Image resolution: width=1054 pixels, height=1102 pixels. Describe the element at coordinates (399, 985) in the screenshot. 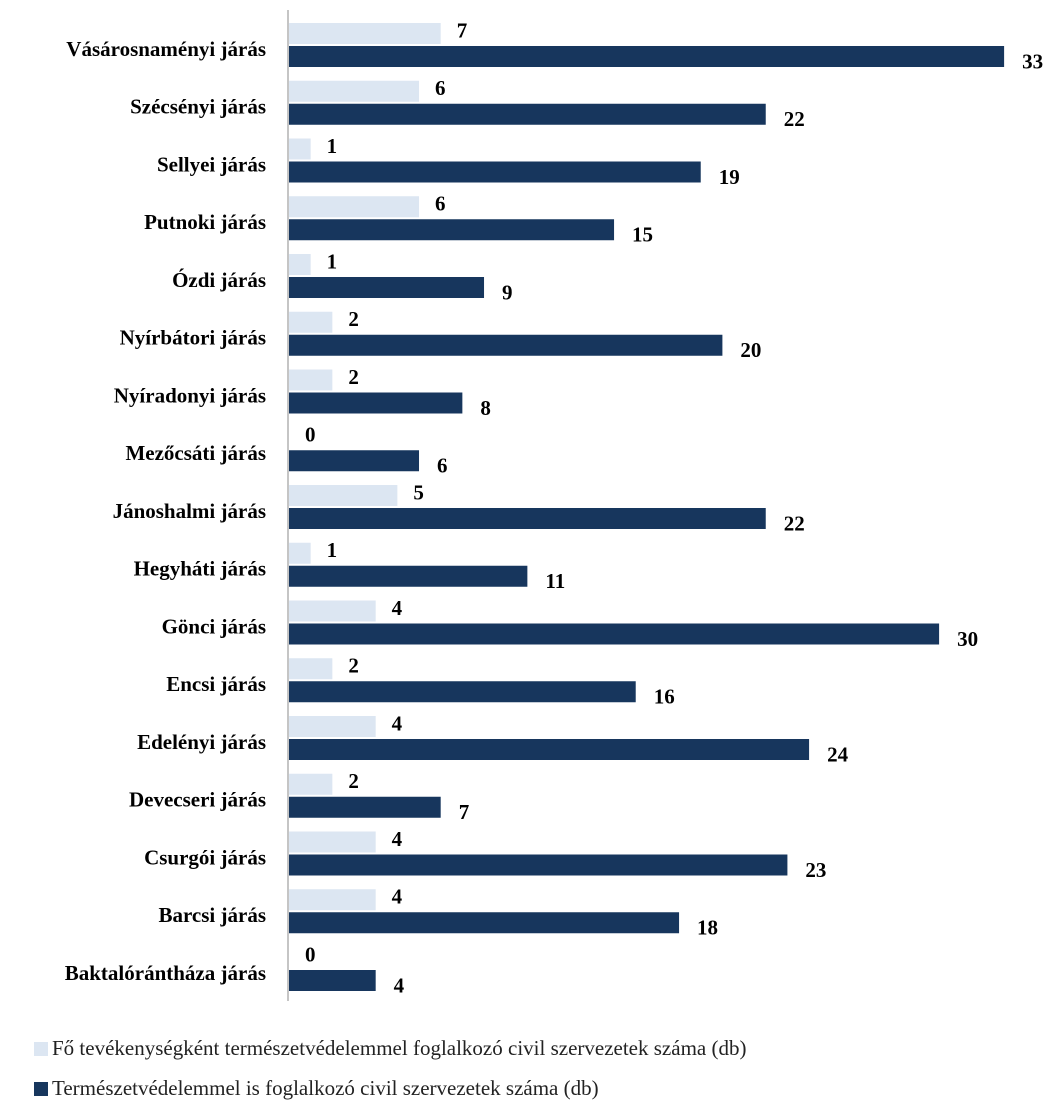

I see `data-label-also-active: 4` at that location.